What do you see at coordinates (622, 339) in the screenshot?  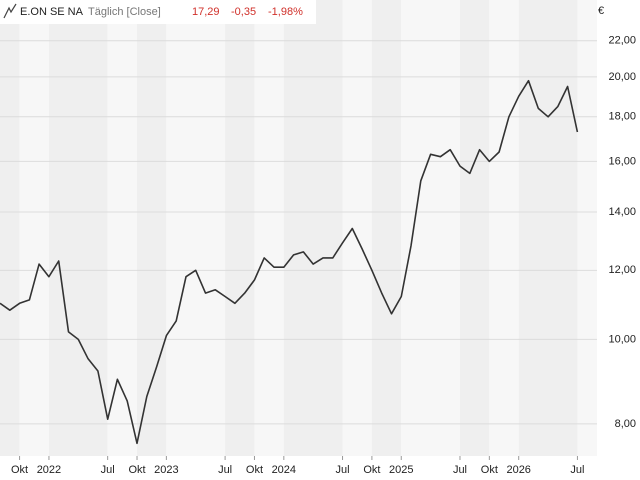 I see `y-tick-label: 10,00` at bounding box center [622, 339].